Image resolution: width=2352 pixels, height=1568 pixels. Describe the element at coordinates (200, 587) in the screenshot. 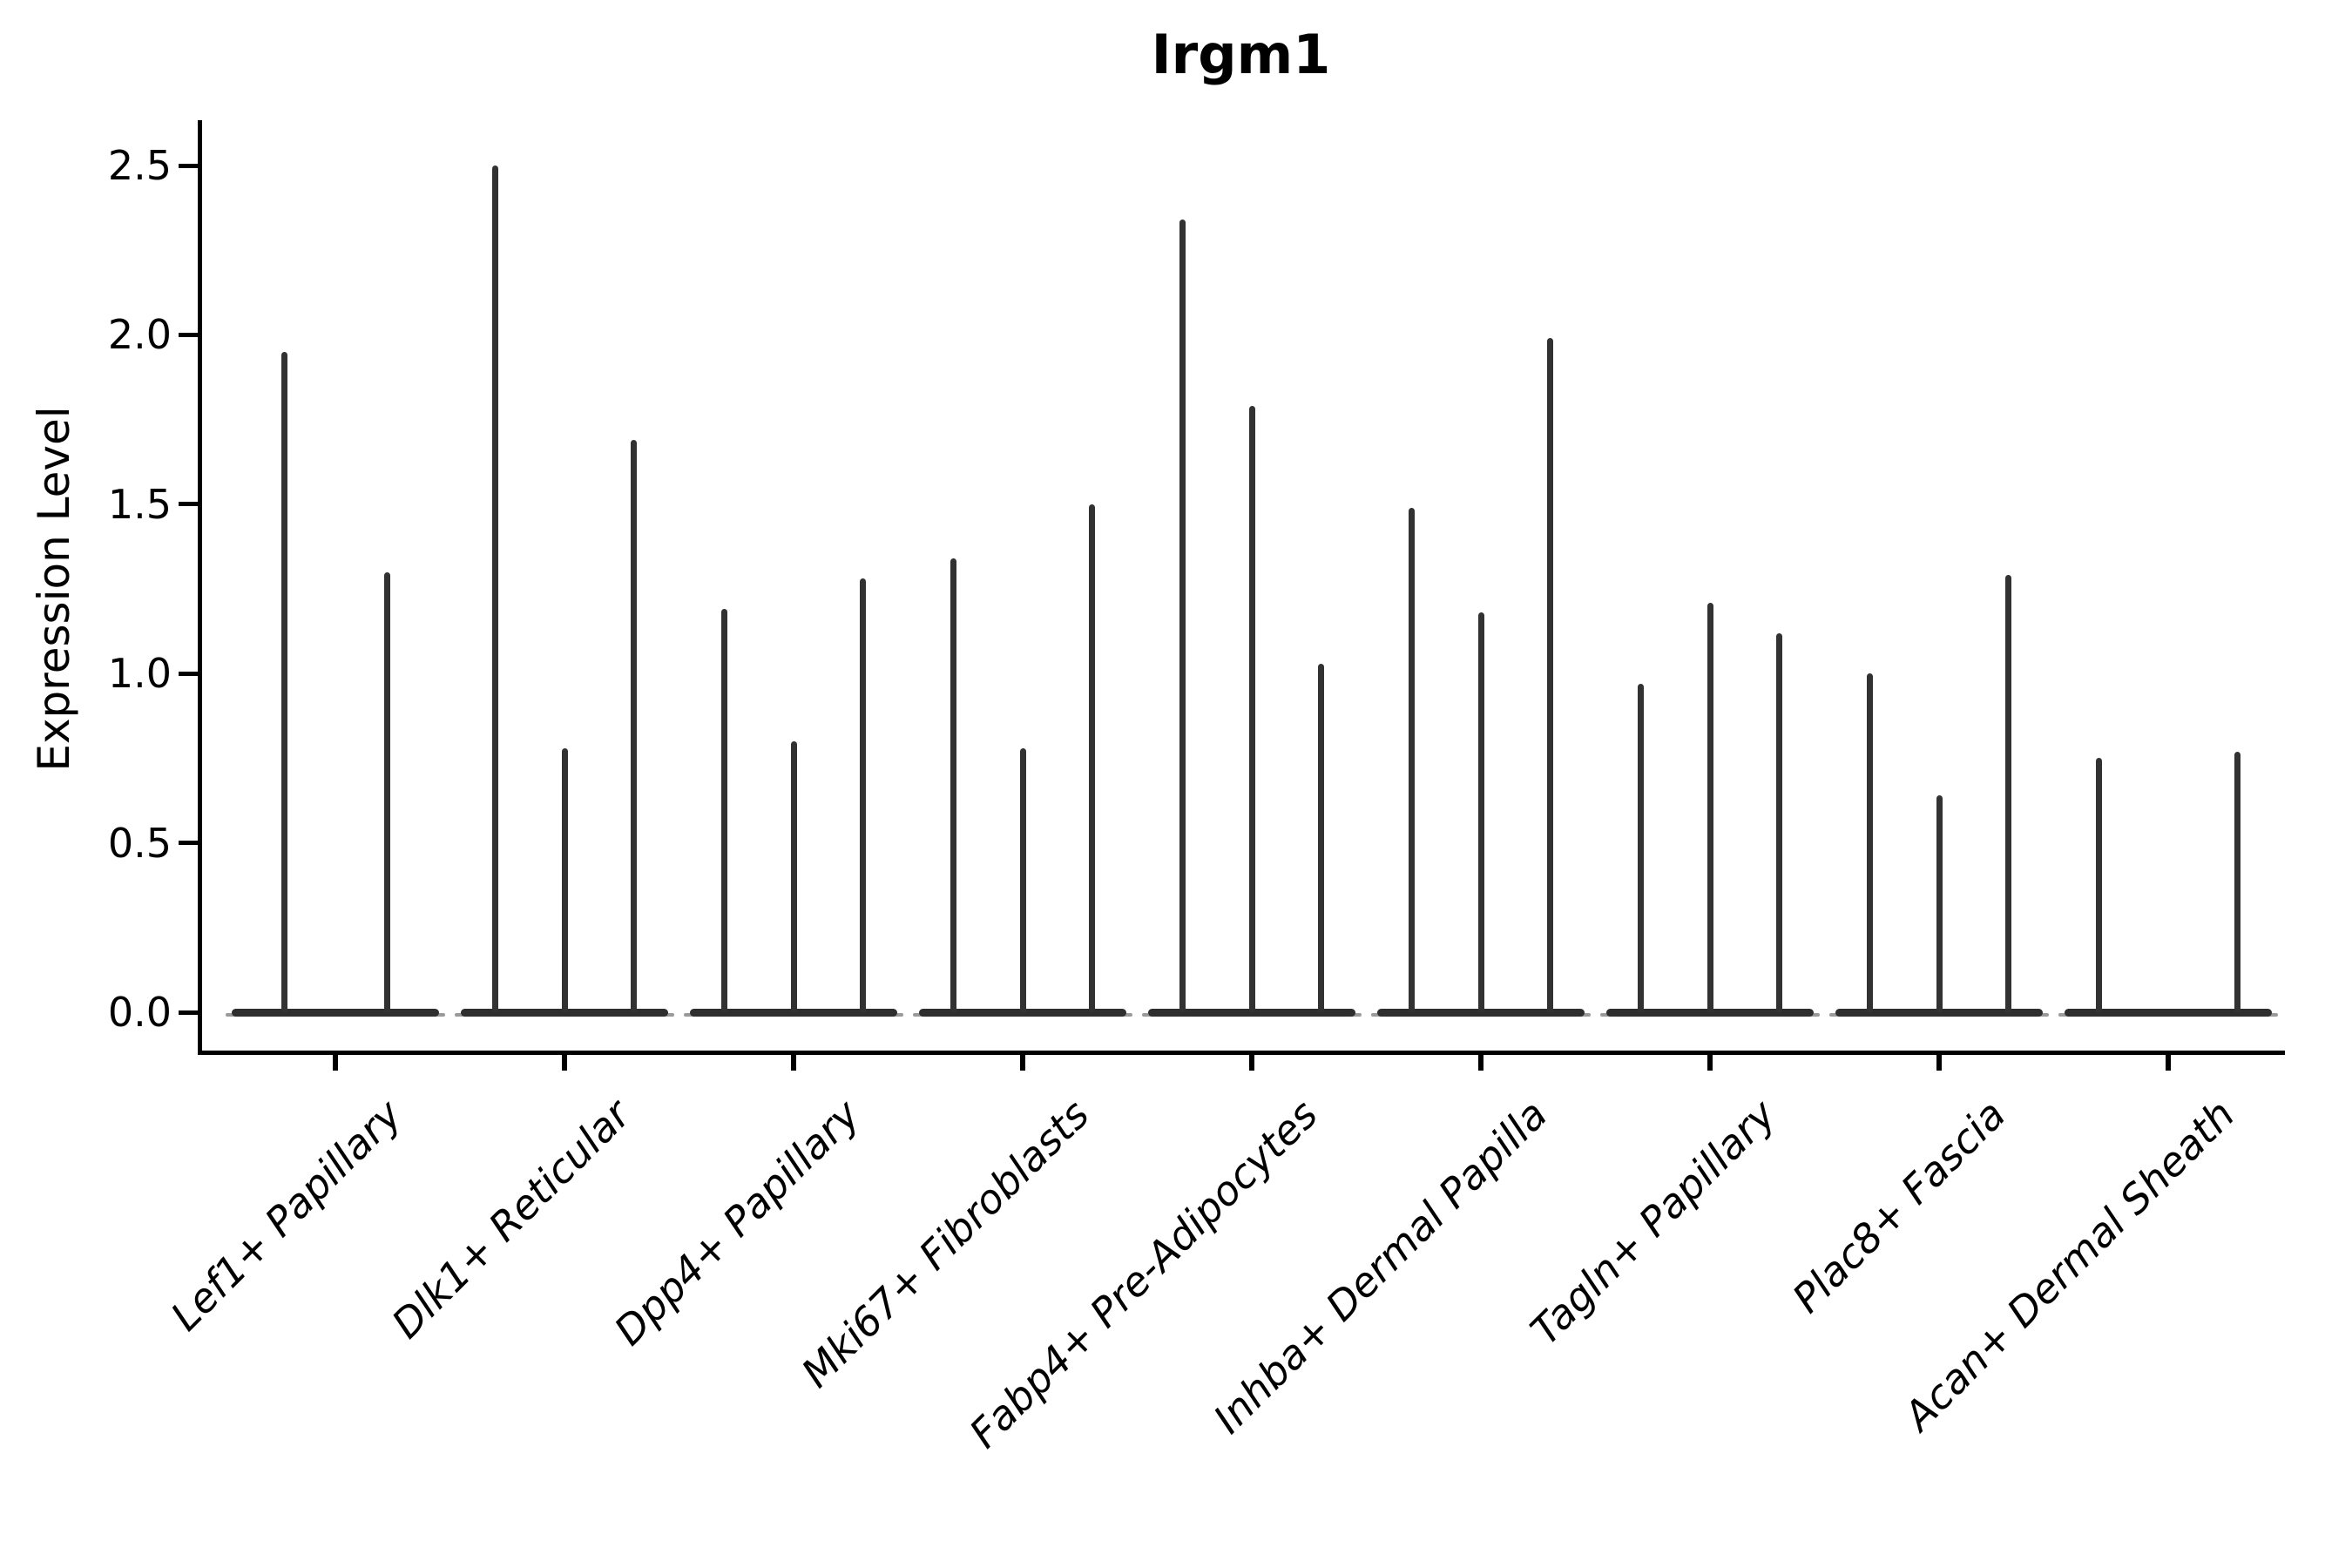

I see `y-axis-spine` at that location.